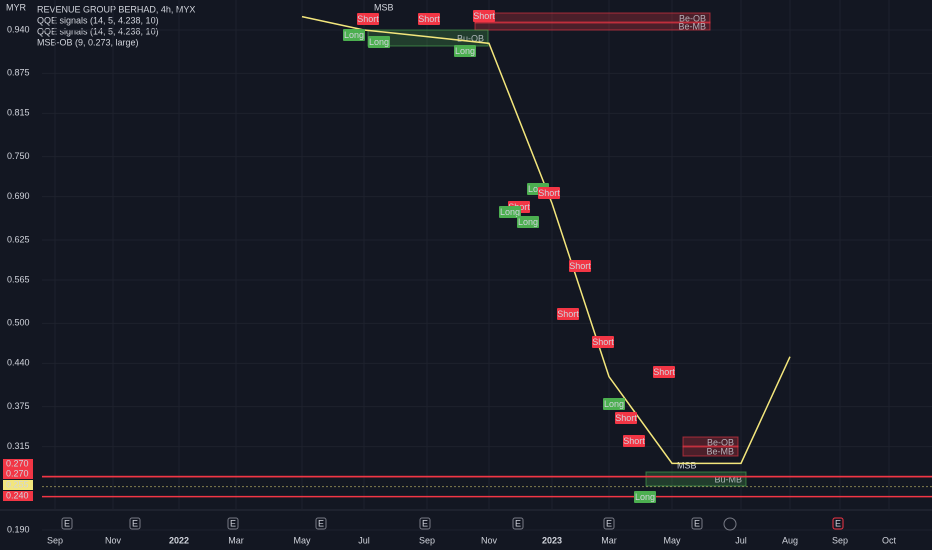 This screenshot has height=550, width=932. Describe the element at coordinates (889, 540) in the screenshot. I see `x-tick-label: Oct` at that location.